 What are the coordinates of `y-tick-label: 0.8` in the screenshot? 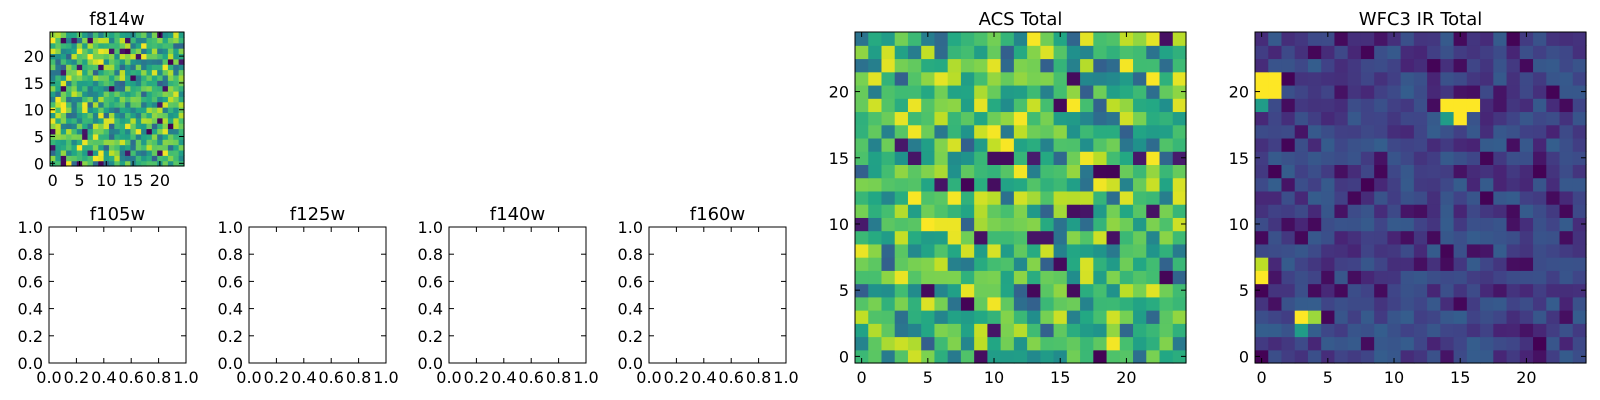 It's located at (430, 254).